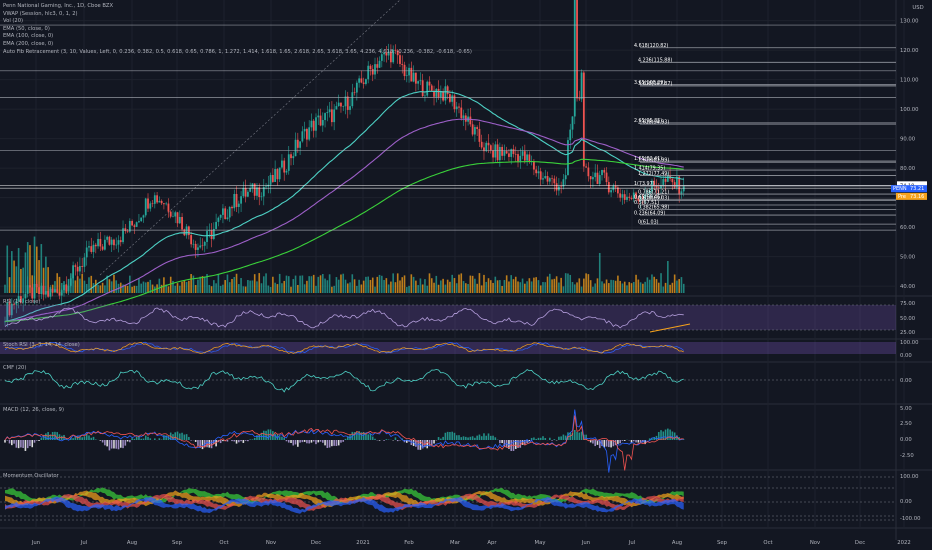 This screenshot has height=550, width=932. I want to click on time-axis-label: Jul, so click(631, 543).